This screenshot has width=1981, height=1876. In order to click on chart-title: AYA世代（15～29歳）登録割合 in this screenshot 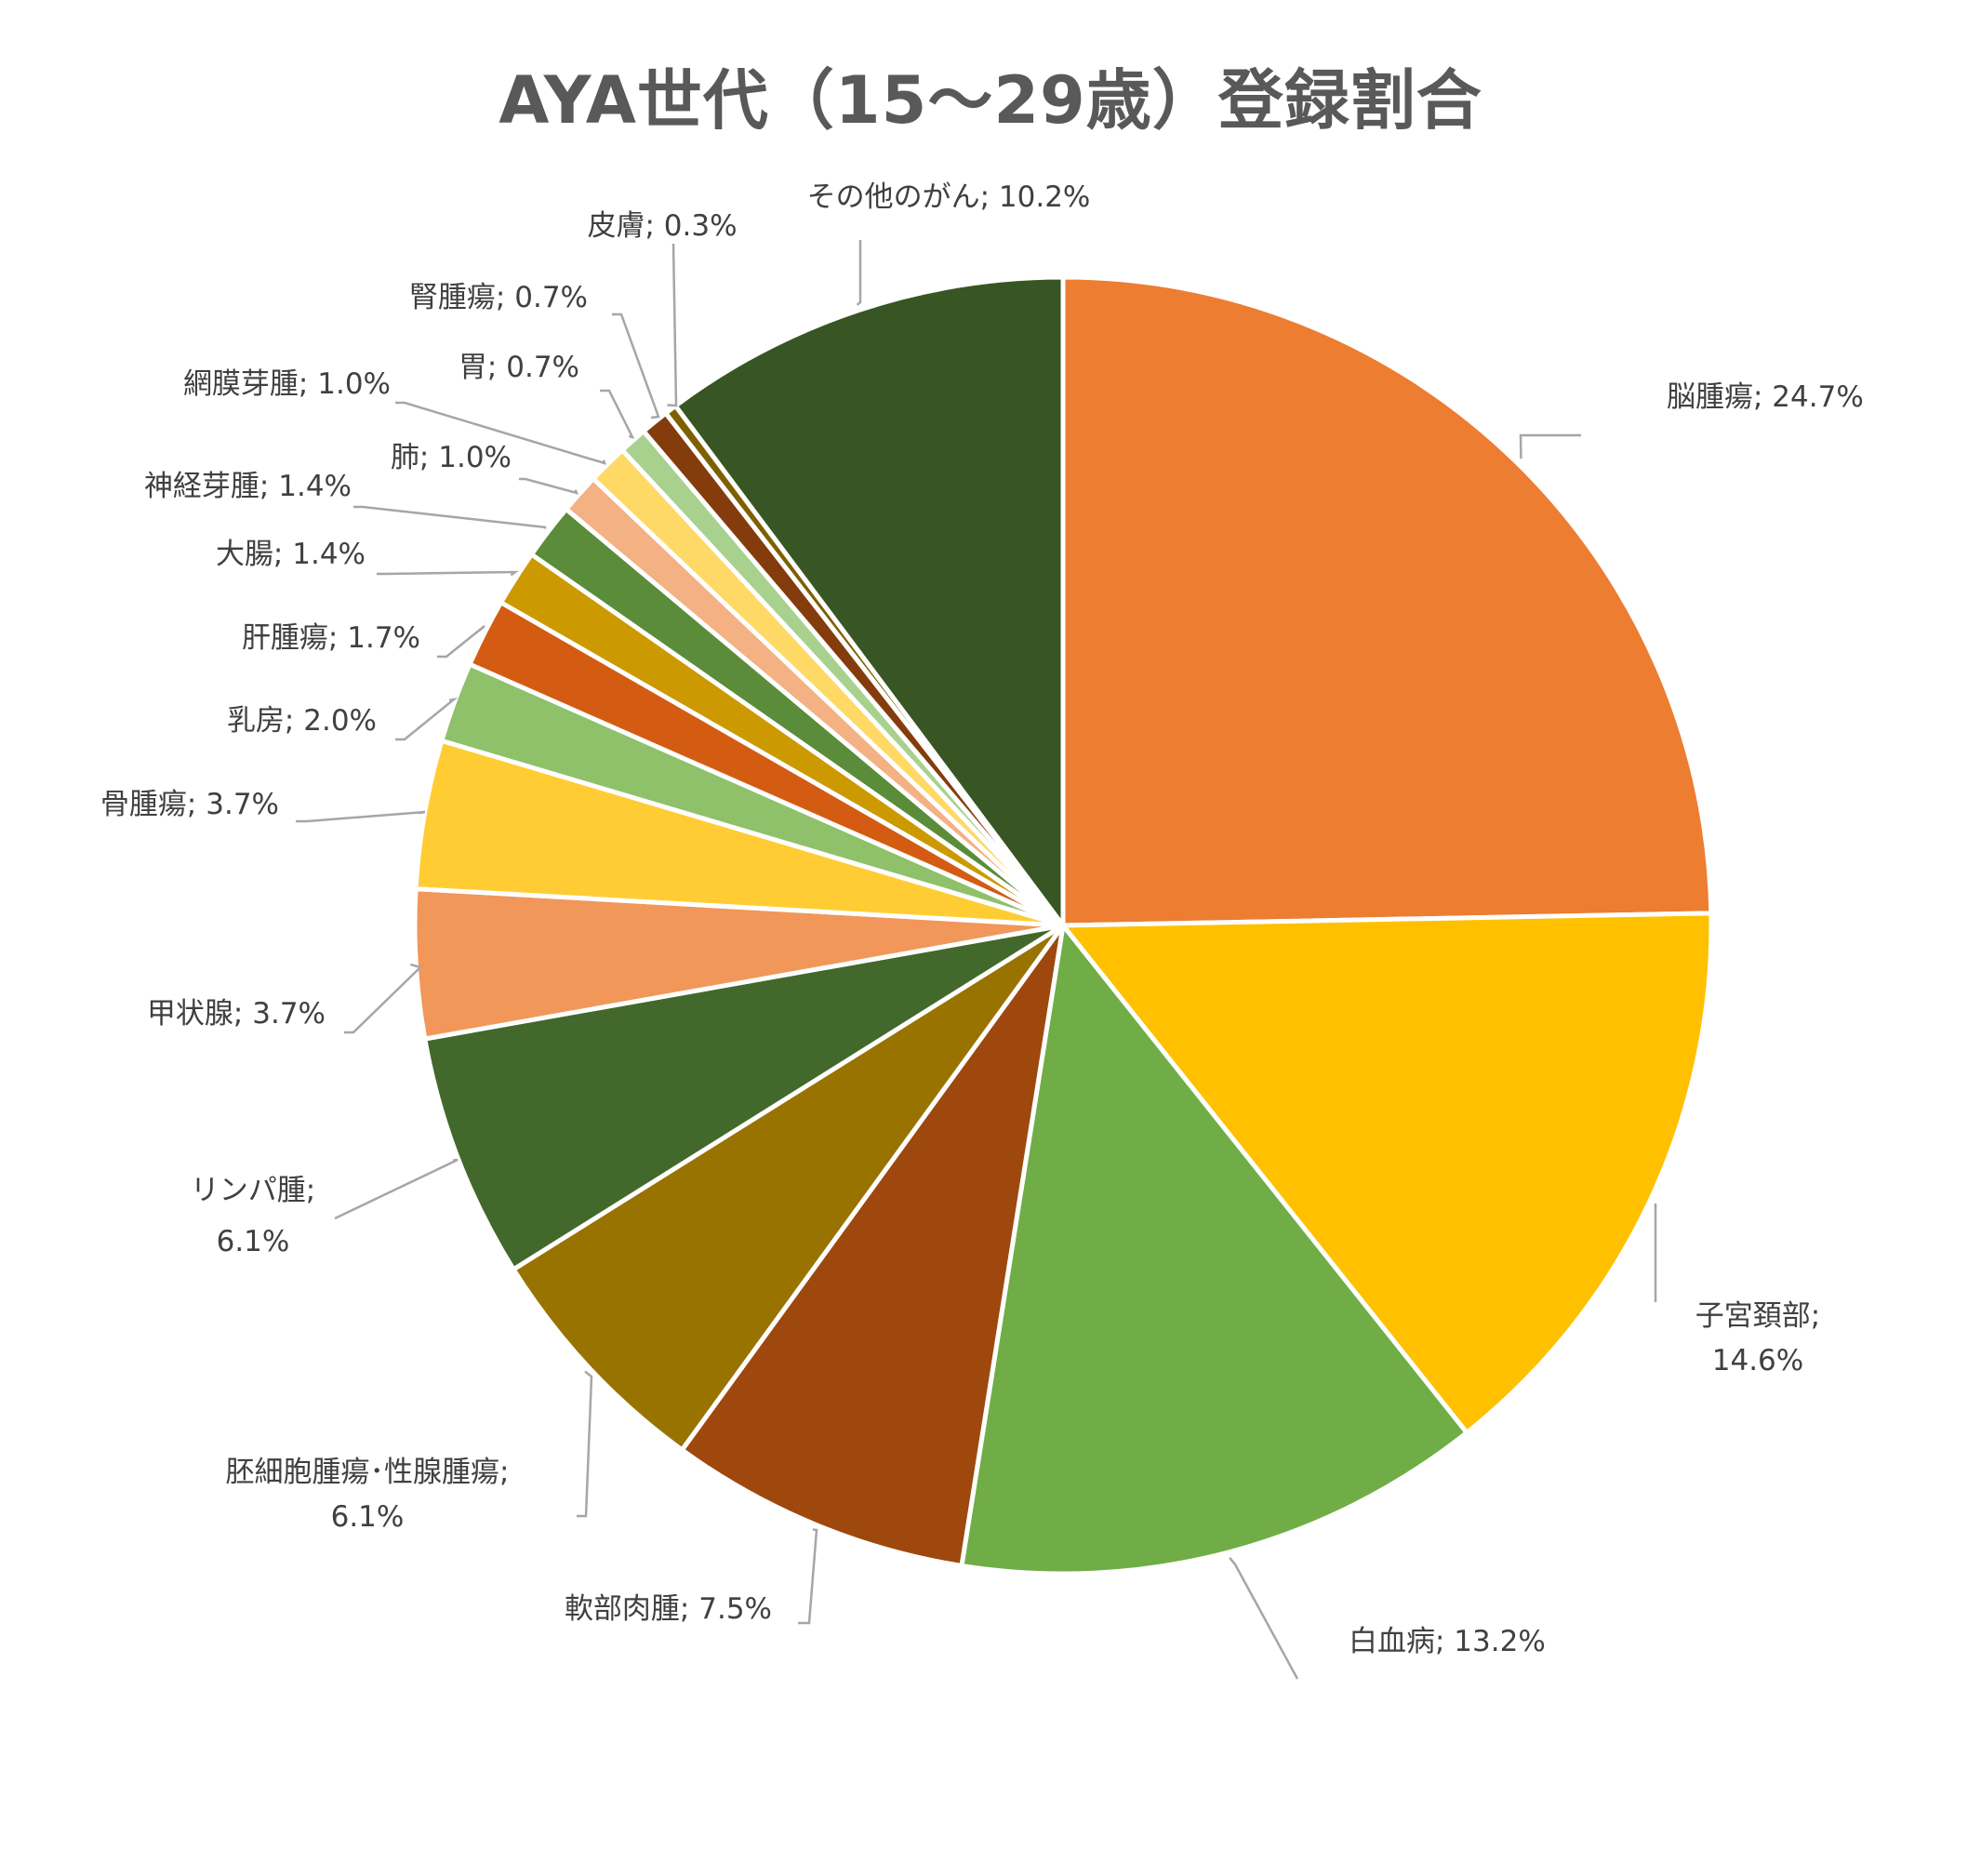, I will do `click(990, 100)`.